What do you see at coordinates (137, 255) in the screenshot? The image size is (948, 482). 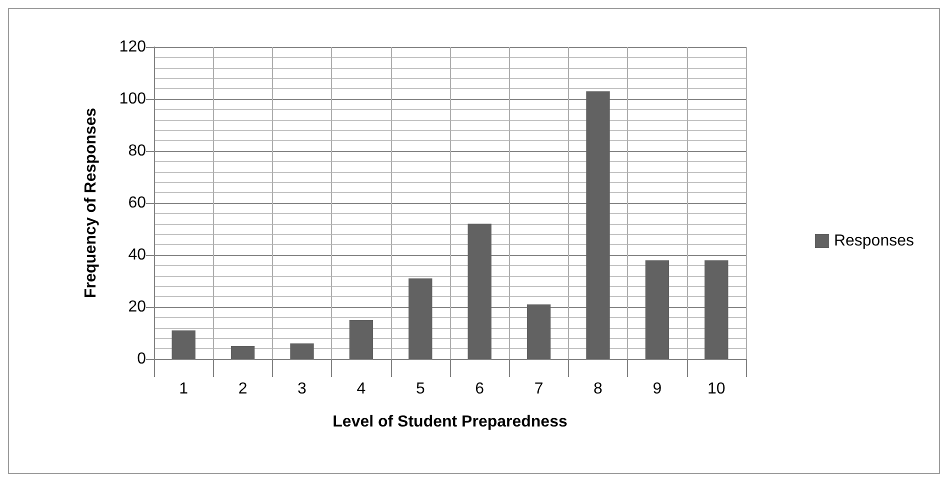 I see `y-tick-label: 40` at bounding box center [137, 255].